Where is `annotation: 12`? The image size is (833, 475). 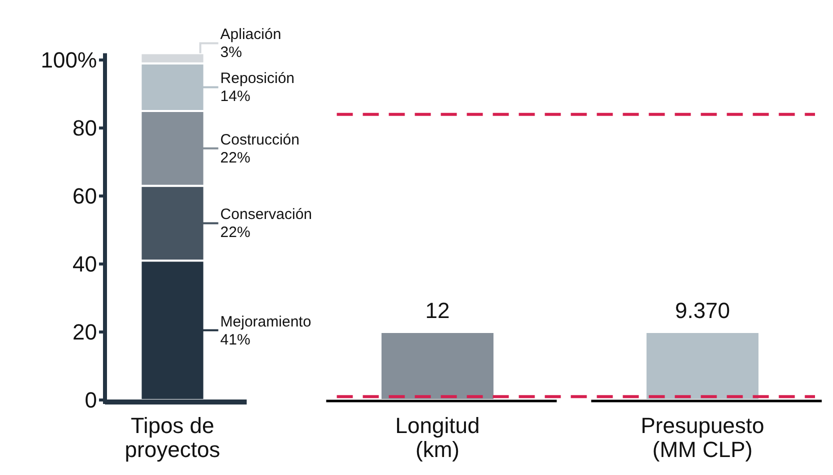
annotation: 12 is located at coordinates (437, 310).